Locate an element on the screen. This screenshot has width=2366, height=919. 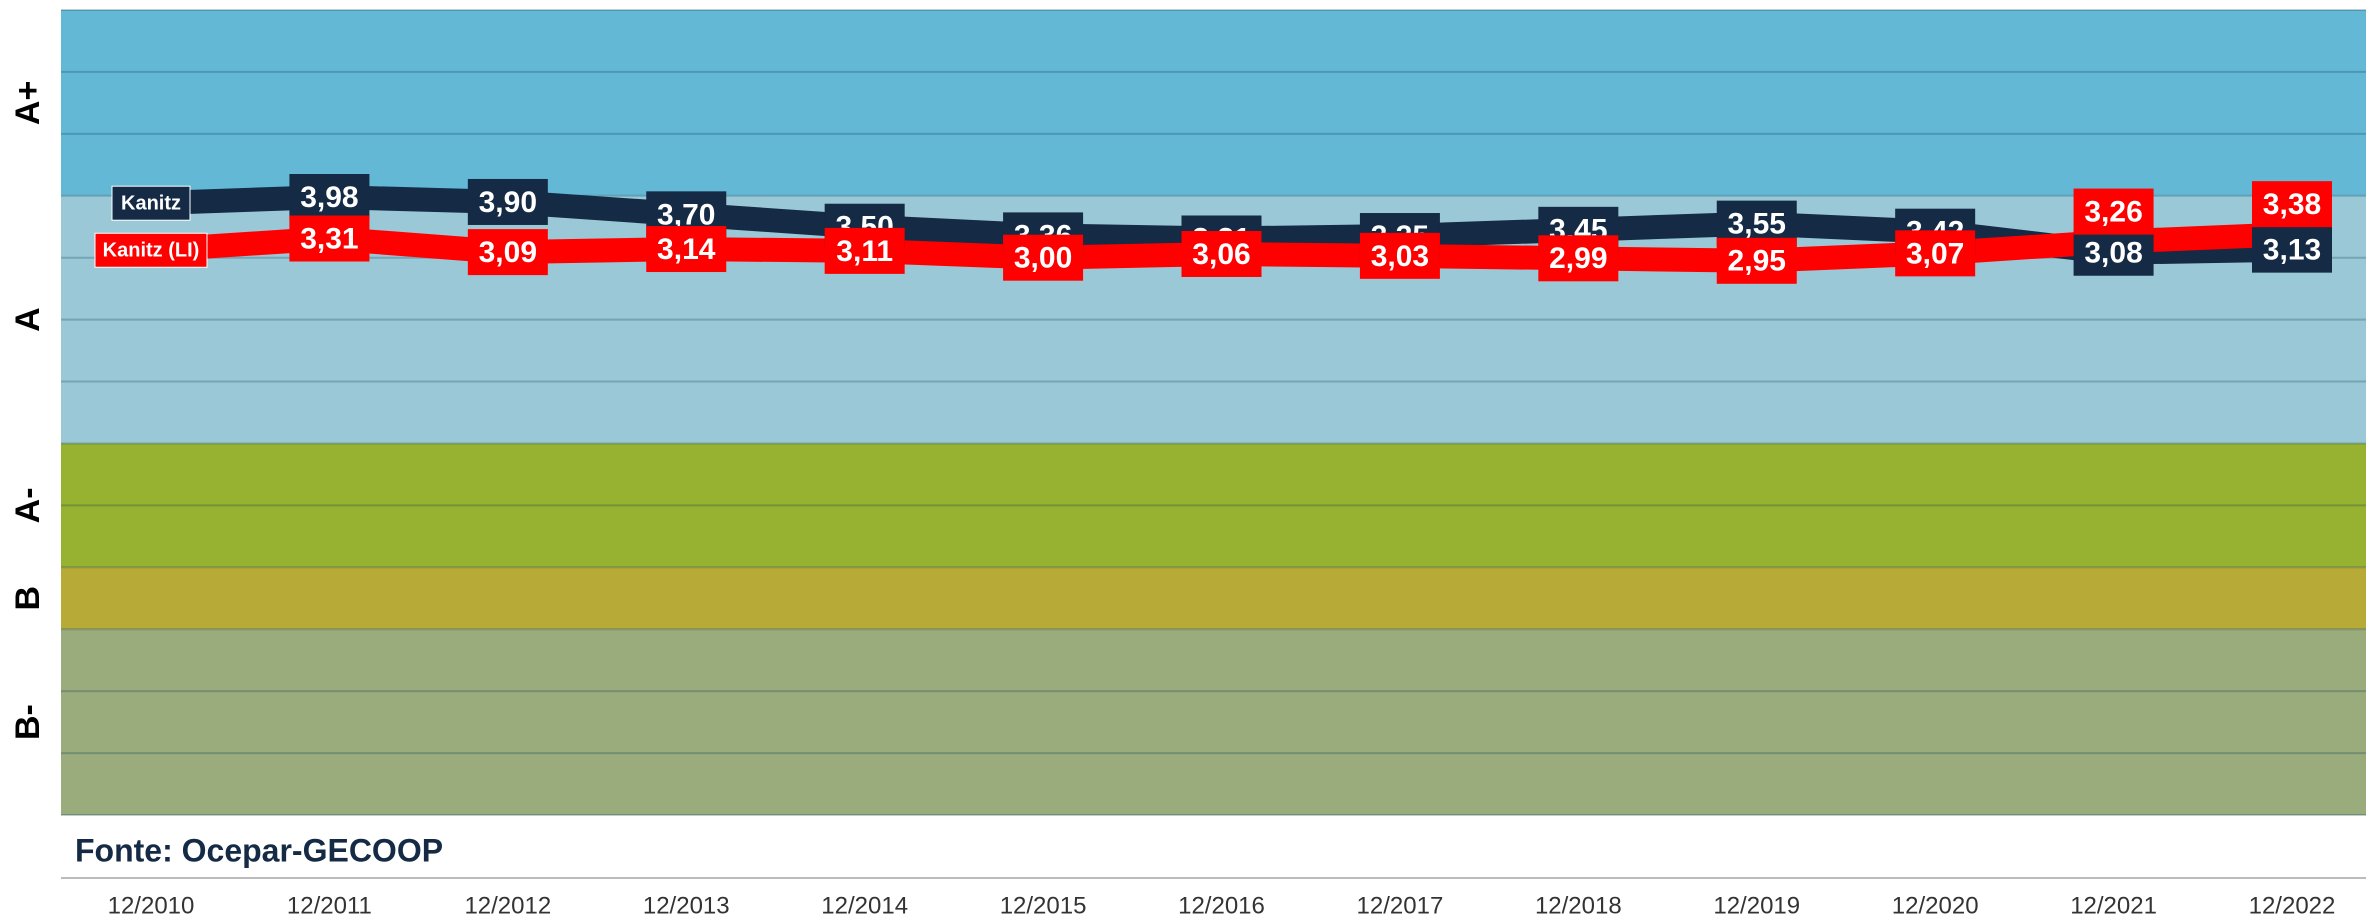
value-label-text: 3,90 is located at coordinates (508, 202).